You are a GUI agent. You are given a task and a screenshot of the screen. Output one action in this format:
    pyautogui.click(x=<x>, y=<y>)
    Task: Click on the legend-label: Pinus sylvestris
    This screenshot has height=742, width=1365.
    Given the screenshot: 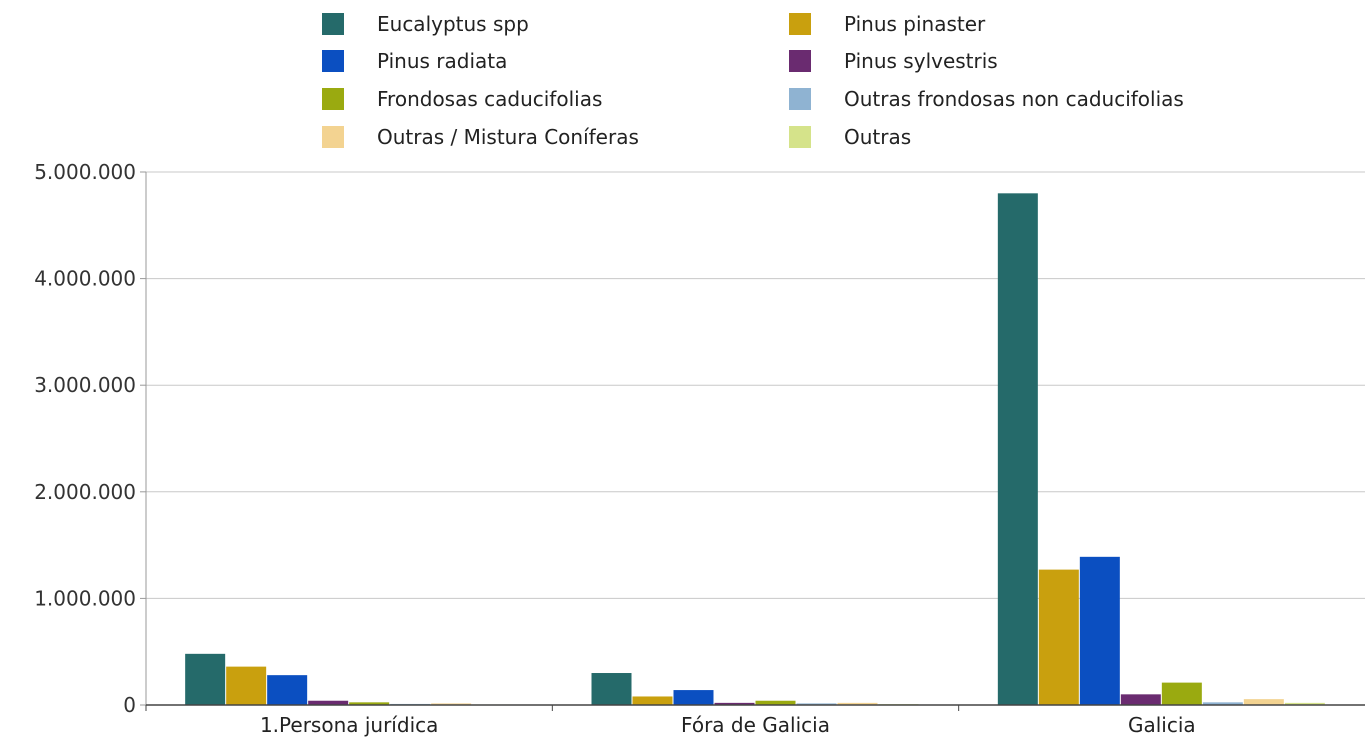 What is the action you would take?
    pyautogui.click(x=921, y=61)
    